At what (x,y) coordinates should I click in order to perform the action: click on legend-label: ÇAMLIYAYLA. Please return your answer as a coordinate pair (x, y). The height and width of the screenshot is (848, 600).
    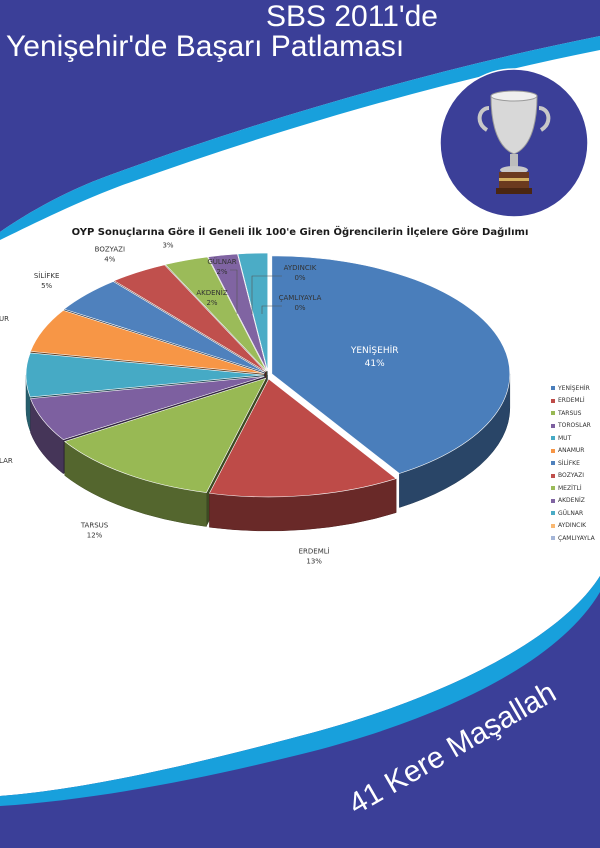
    Looking at the image, I should click on (576, 538).